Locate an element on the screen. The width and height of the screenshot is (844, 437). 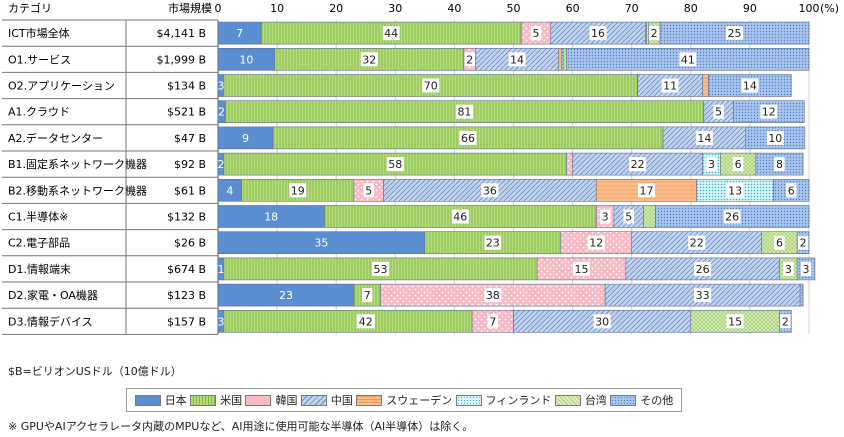
data-label: 66 is located at coordinates (468, 138).